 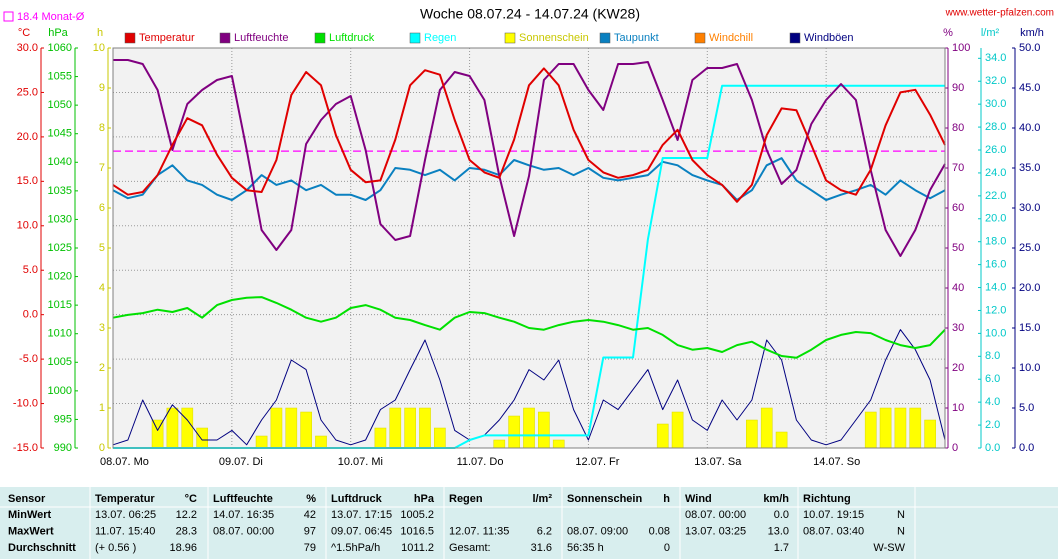 What do you see at coordinates (357, 499) in the screenshot?
I see `table-header: Luftdruck` at bounding box center [357, 499].